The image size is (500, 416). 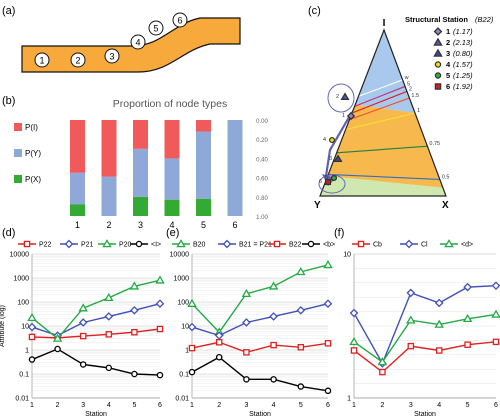 I want to click on panel-e-ytick-5: 1000, so click(x=181, y=279).